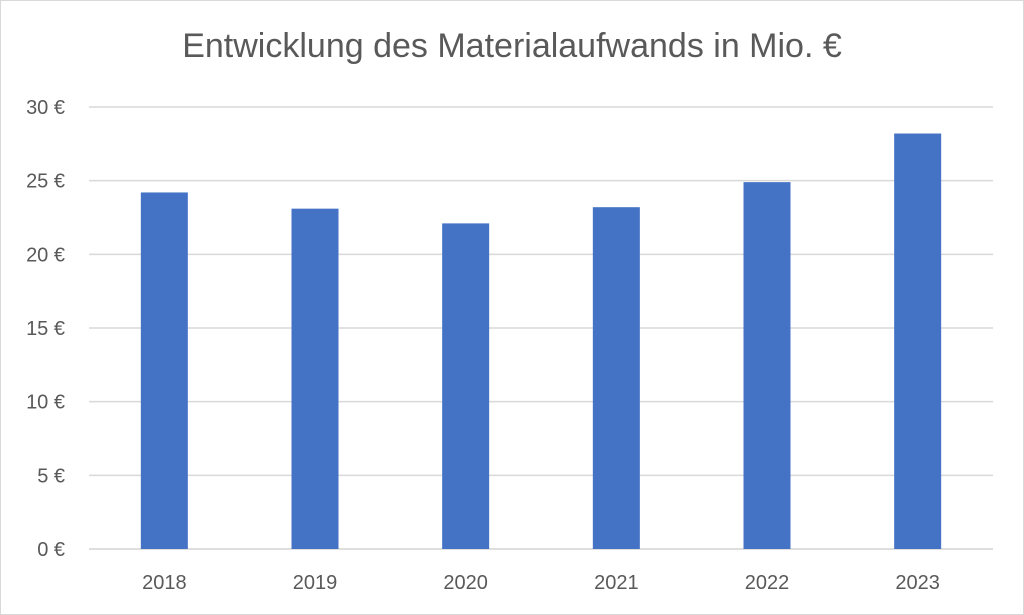 The image size is (1024, 615). What do you see at coordinates (45, 108) in the screenshot?
I see `y-tick-label: 30 €` at bounding box center [45, 108].